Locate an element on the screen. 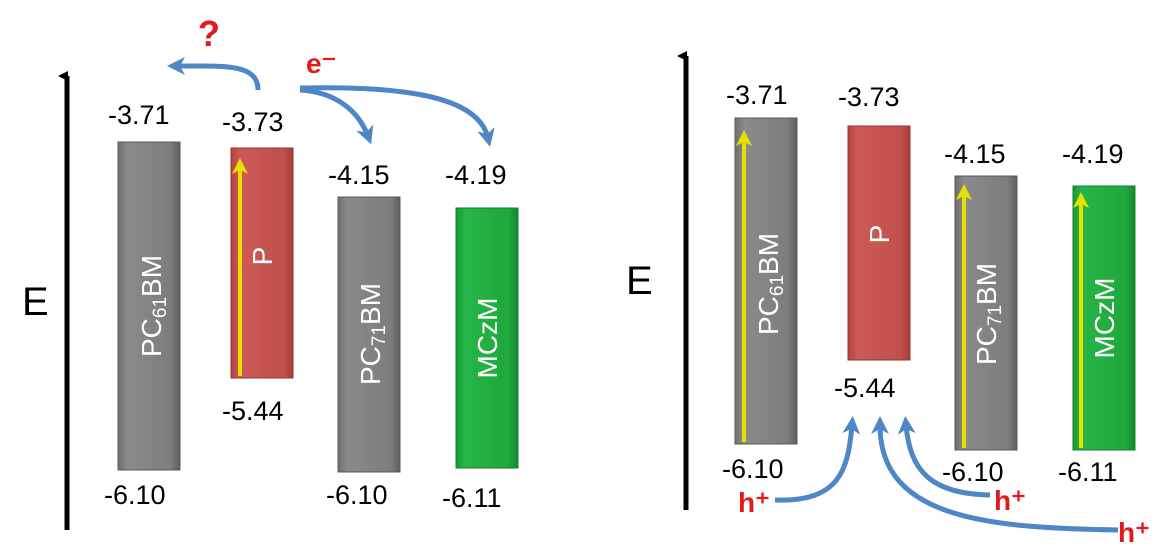 This screenshot has width=1159, height=546. bar-label-pc61bm-left: PC61BM is located at coordinates (153, 306).